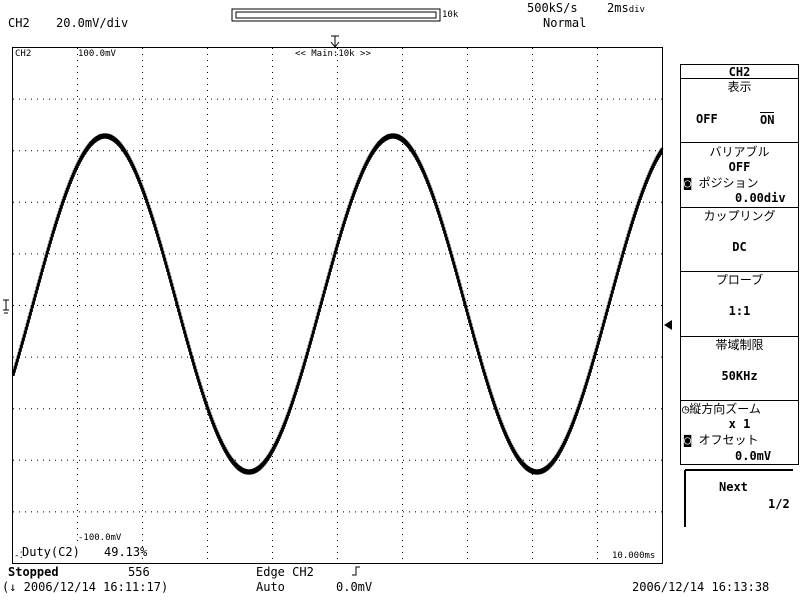 Image resolution: width=800 pixels, height=600 pixels. Describe the element at coordinates (19, 23) in the screenshot. I see `channel: CH2` at that location.